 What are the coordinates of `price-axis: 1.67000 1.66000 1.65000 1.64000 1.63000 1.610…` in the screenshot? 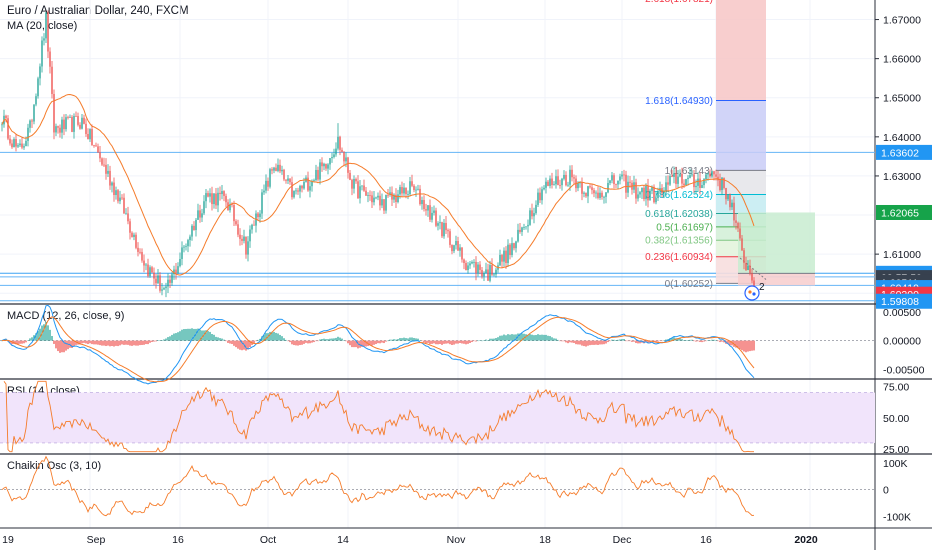 It's located at (903, 269).